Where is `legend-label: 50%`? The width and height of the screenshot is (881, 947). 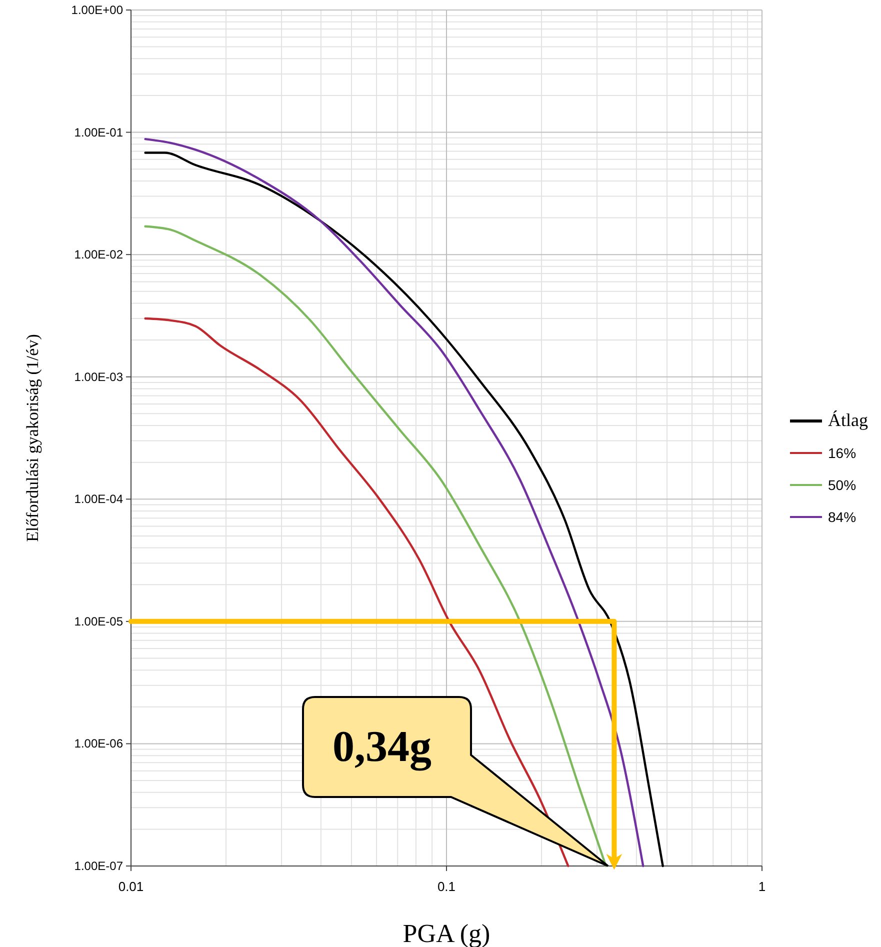
legend-label: 50% is located at coordinates (842, 485).